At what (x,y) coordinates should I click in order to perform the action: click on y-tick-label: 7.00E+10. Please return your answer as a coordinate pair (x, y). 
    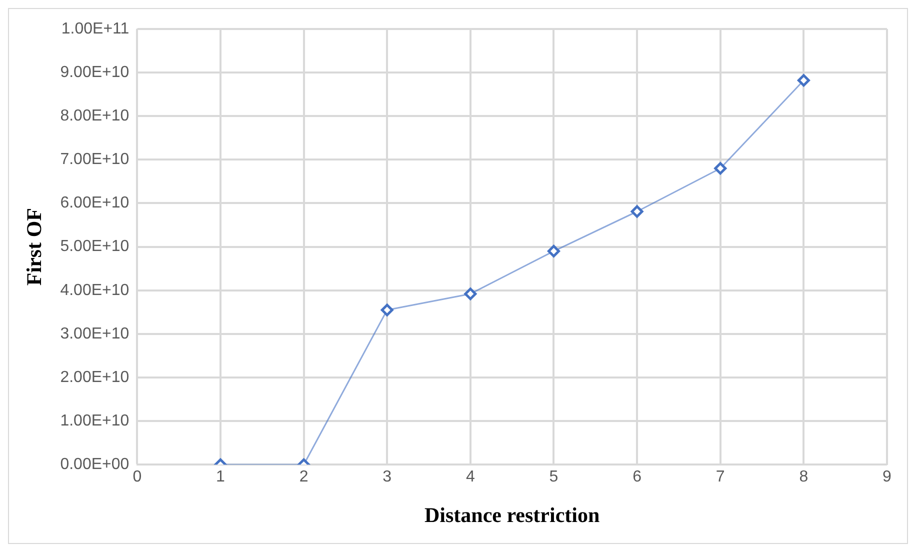
    Looking at the image, I should click on (95, 159).